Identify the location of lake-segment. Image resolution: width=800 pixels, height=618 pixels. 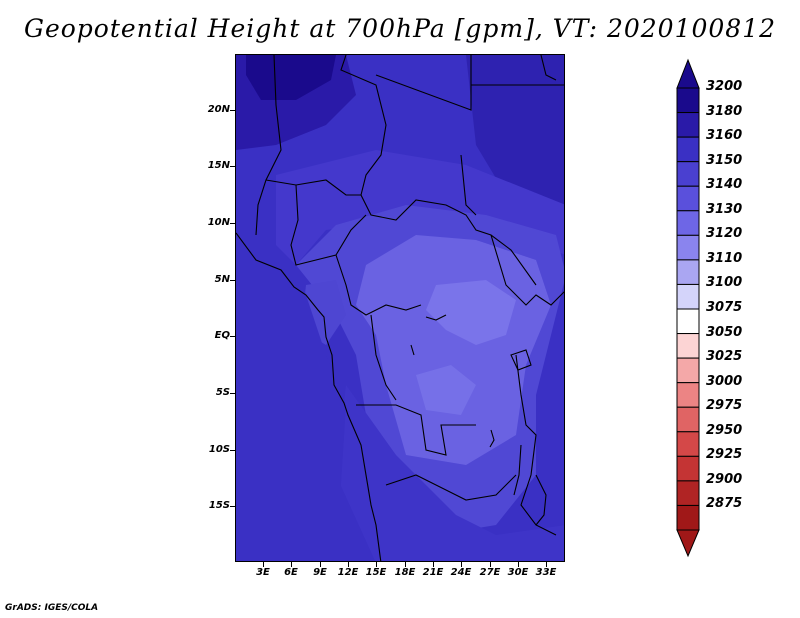
(492, 438).